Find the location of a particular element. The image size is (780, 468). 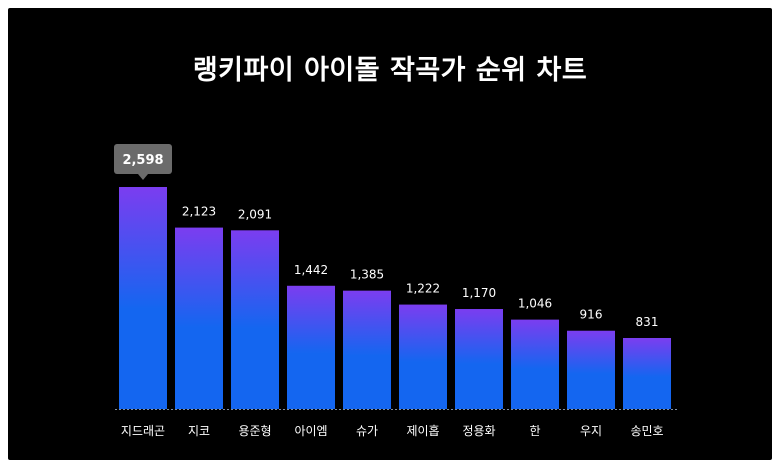

category-label: 아이엠 is located at coordinates (310, 431).